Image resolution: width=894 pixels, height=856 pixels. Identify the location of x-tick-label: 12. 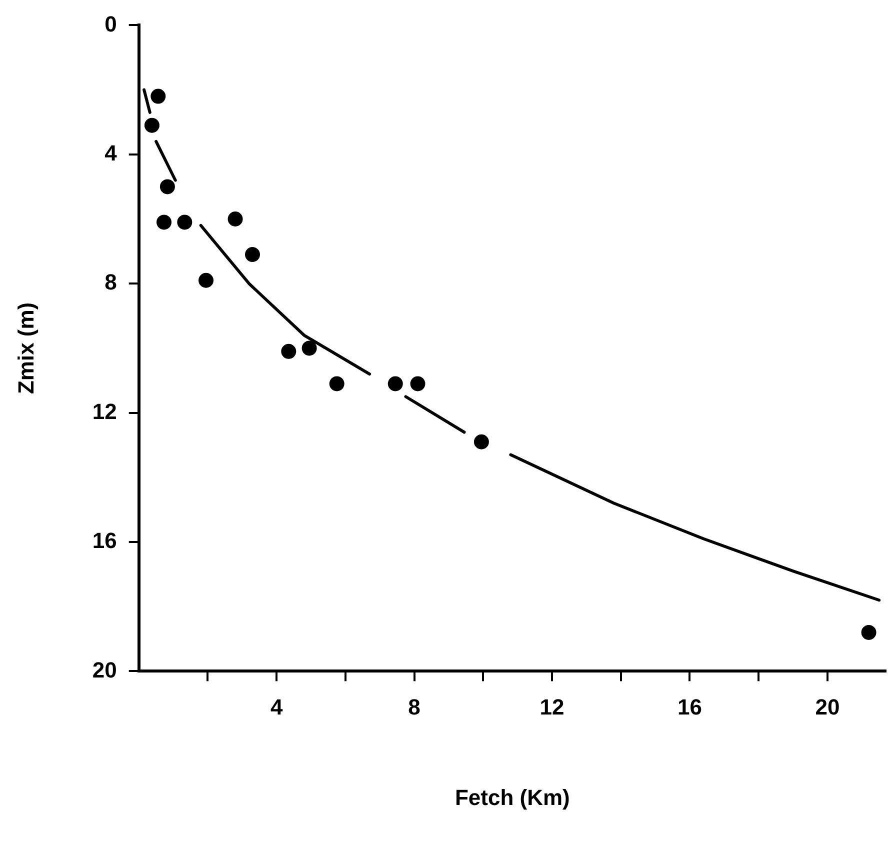
(552, 707).